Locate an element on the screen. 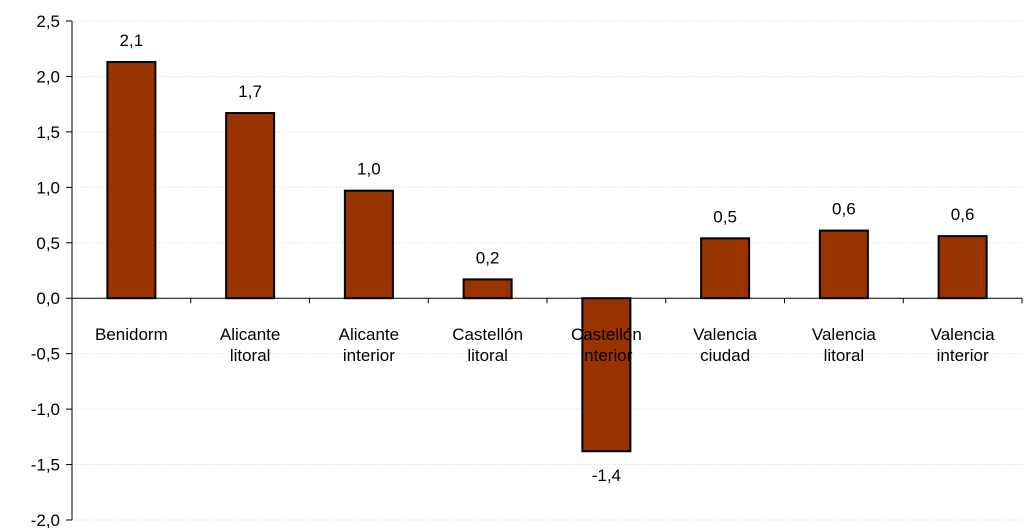  data-label: -1,4 is located at coordinates (606, 475).